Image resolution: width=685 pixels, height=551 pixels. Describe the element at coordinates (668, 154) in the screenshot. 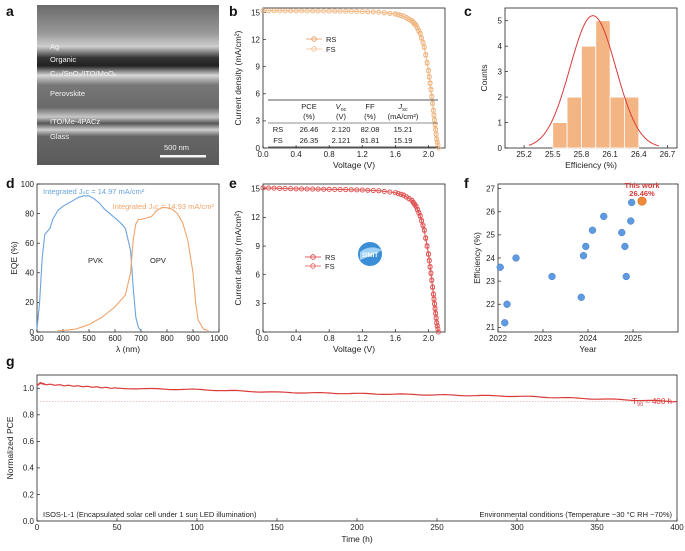

I see `x-tick-label: 26.7` at that location.